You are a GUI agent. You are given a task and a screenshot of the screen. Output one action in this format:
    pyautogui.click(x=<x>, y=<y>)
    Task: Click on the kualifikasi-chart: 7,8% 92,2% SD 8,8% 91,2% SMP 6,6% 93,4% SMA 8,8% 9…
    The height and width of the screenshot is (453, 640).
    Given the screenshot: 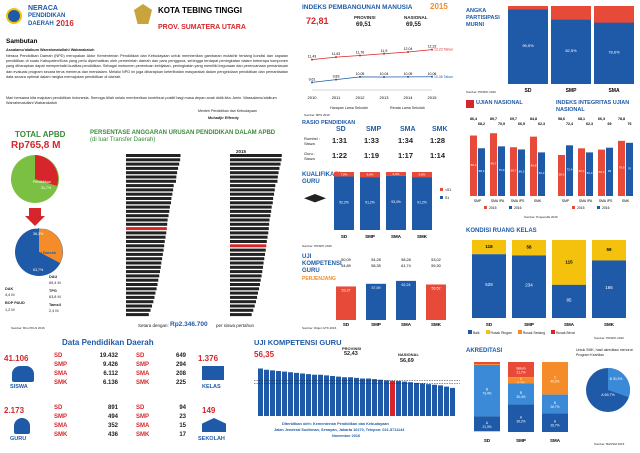 What is the action you would take?
    pyautogui.click(x=392, y=205)
    